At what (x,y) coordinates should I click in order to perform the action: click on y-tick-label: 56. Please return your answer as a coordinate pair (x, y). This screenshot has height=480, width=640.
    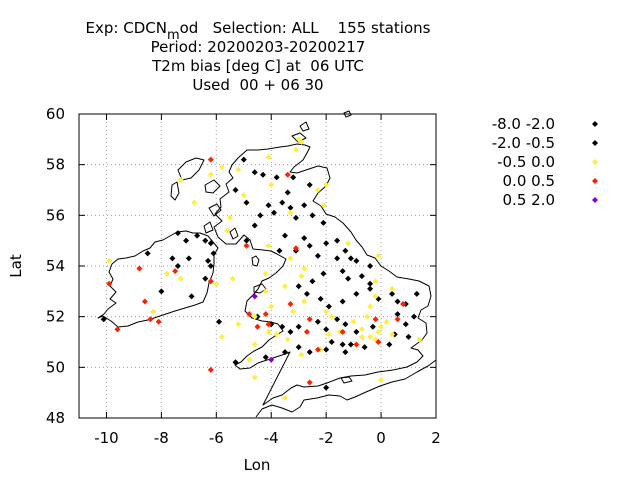
    Looking at the image, I should click on (55, 215).